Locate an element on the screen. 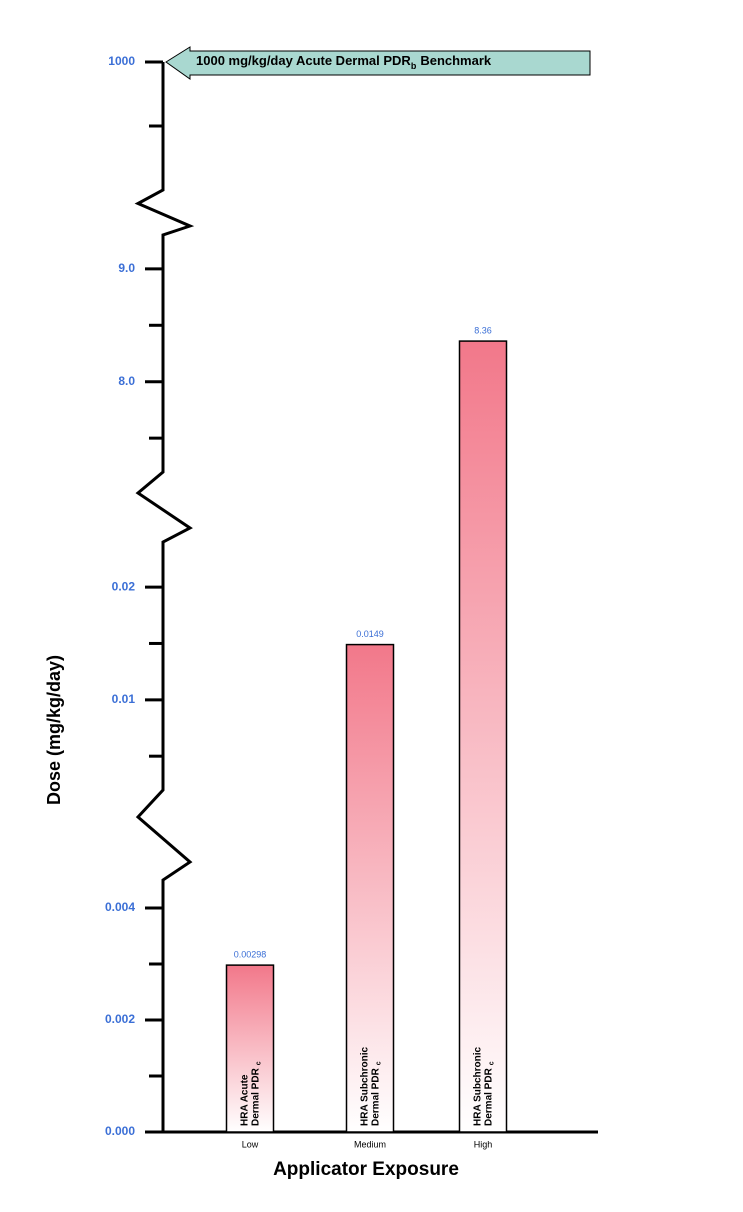 The width and height of the screenshot is (743, 1212). y-axis-line is located at coordinates (164, 597).